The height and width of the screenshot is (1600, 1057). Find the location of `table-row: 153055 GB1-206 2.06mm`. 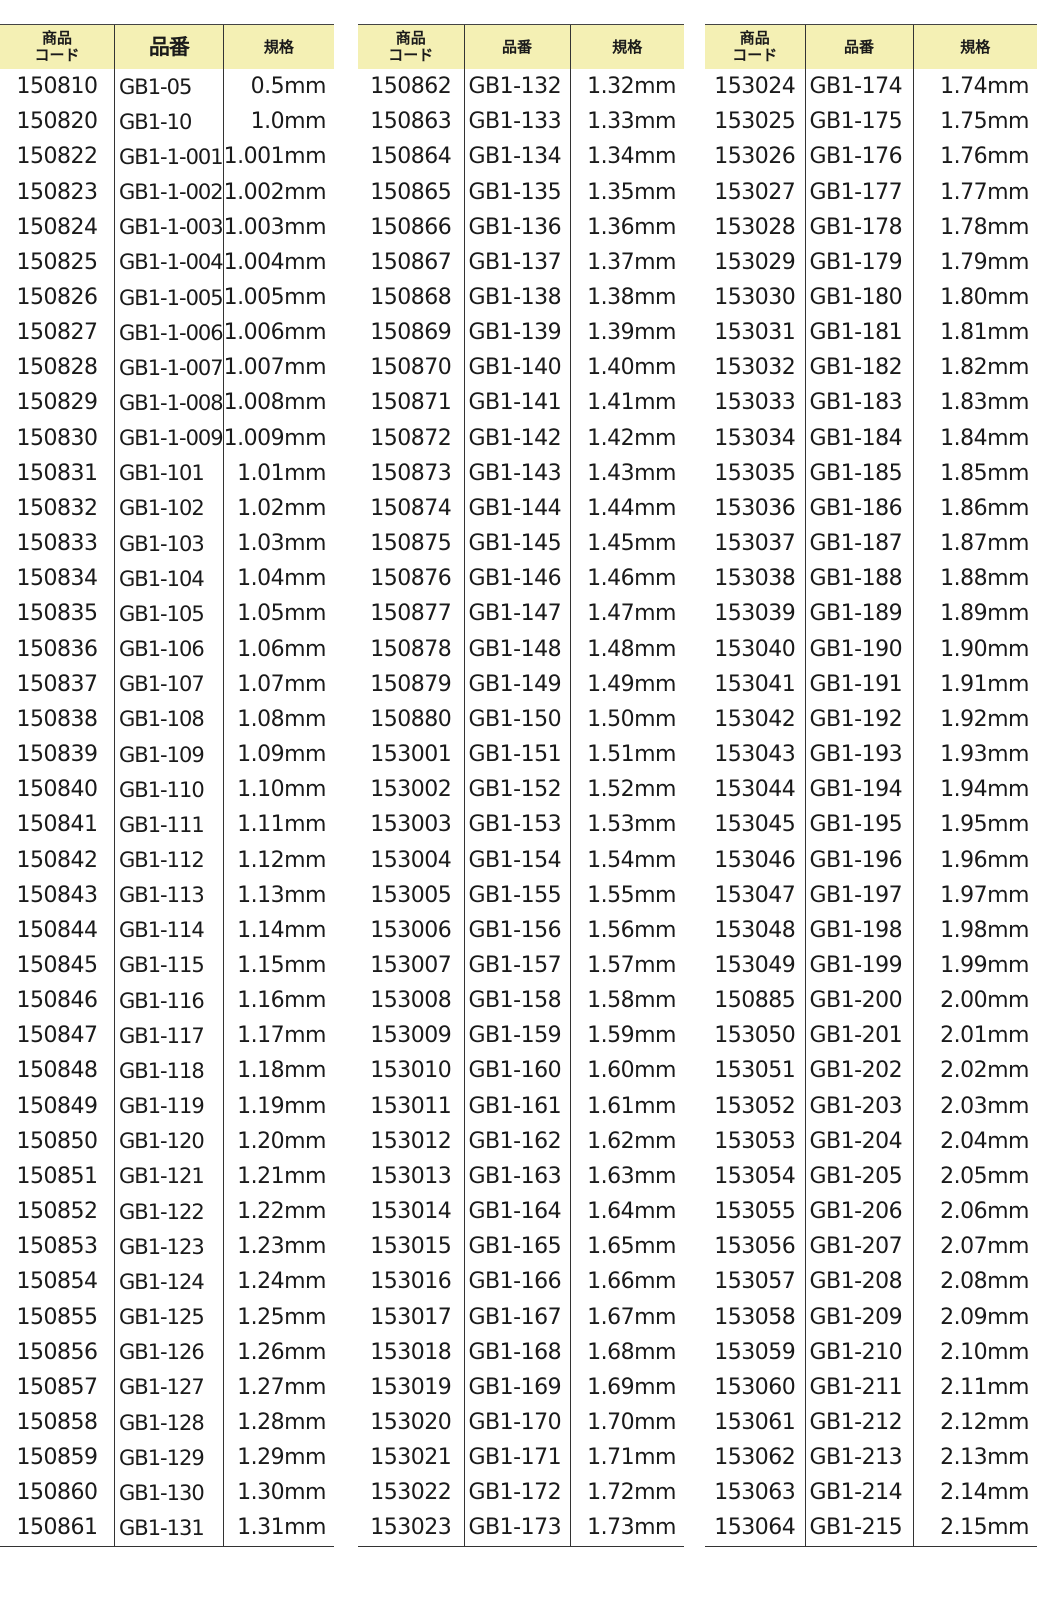

table-row: 153055 GB1-206 2.06mm is located at coordinates (871, 1212).